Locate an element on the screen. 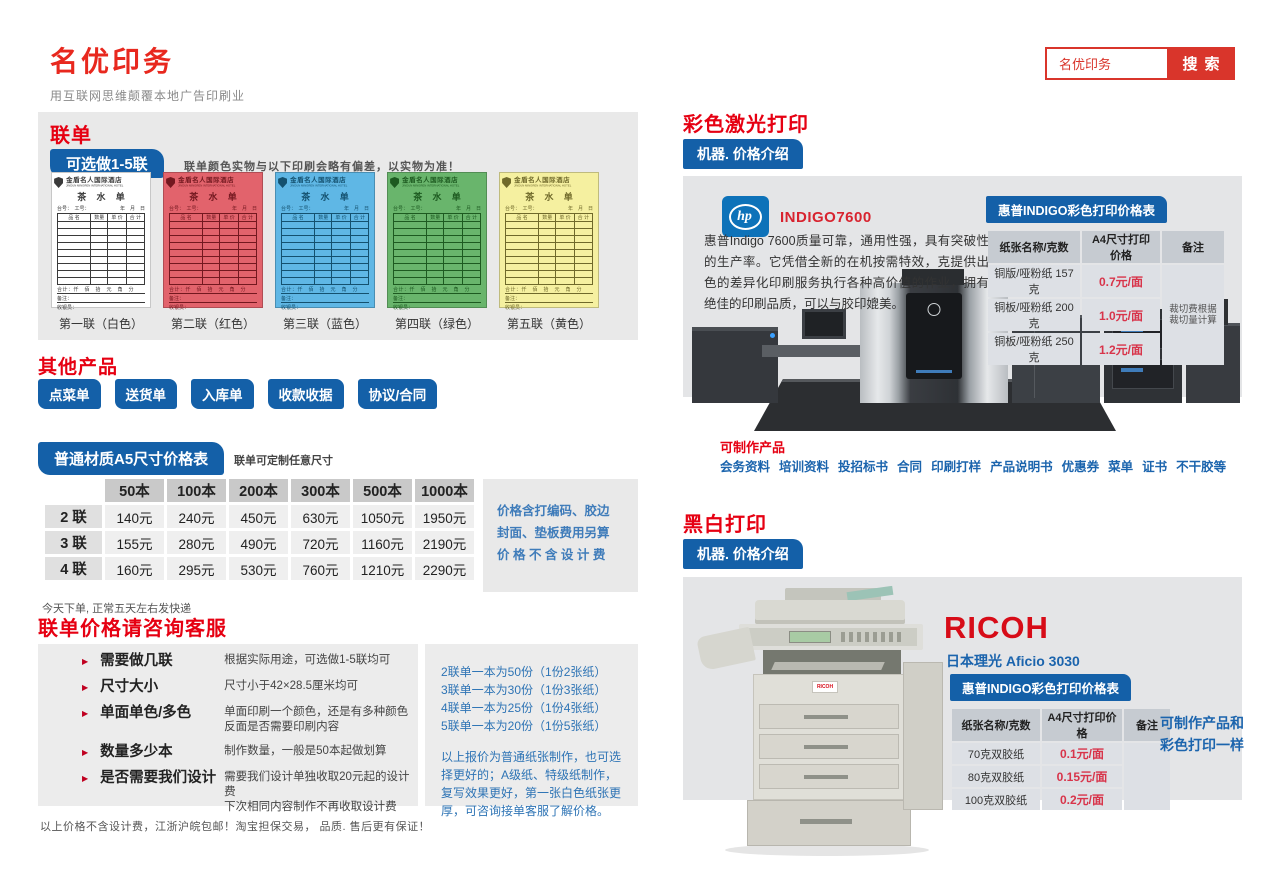 This screenshot has width=1280, height=869. price-cell: 450元 is located at coordinates (258, 516).